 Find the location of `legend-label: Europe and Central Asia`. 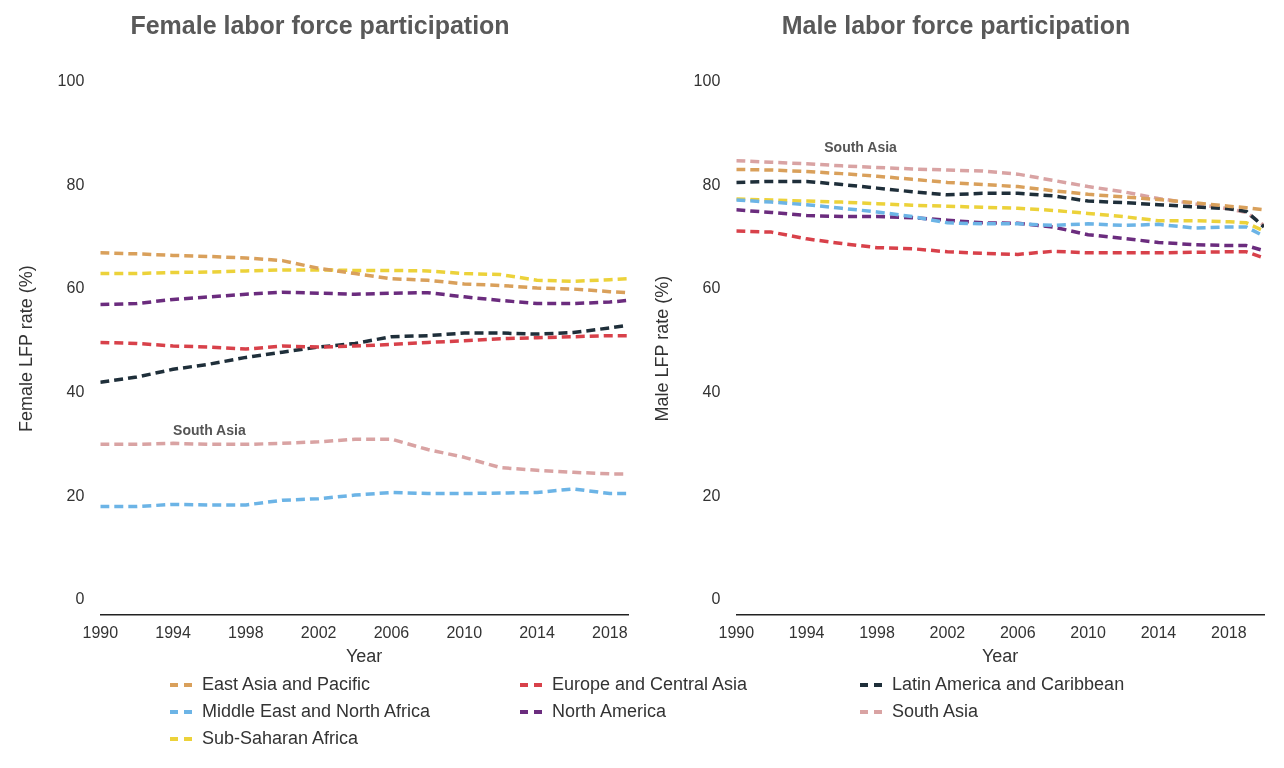

legend-label: Europe and Central Asia is located at coordinates (650, 684).